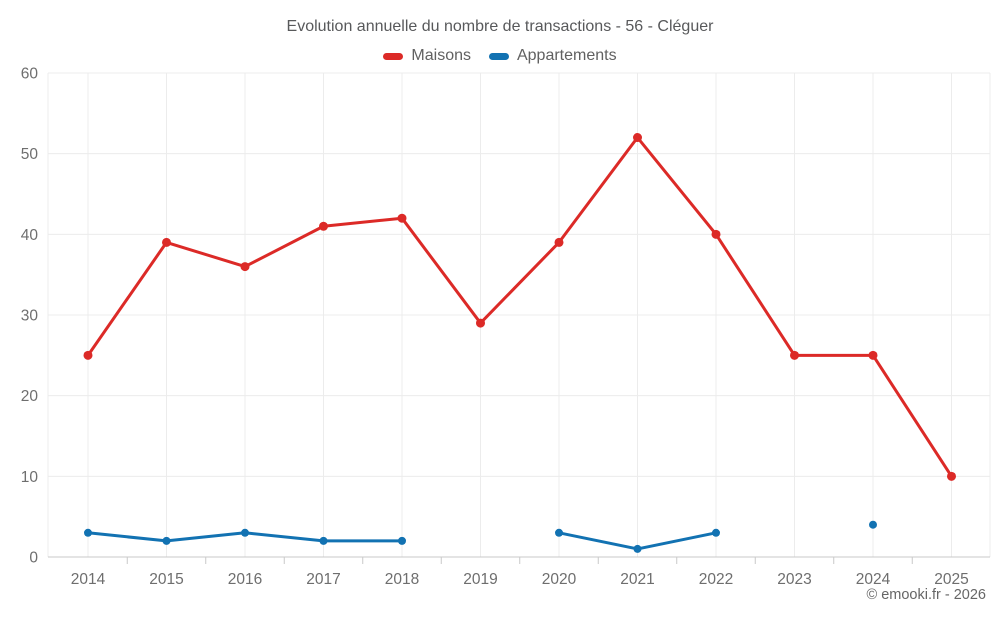 This screenshot has height=625, width=1000. I want to click on legend-label-appartements: Appartements, so click(566, 55).